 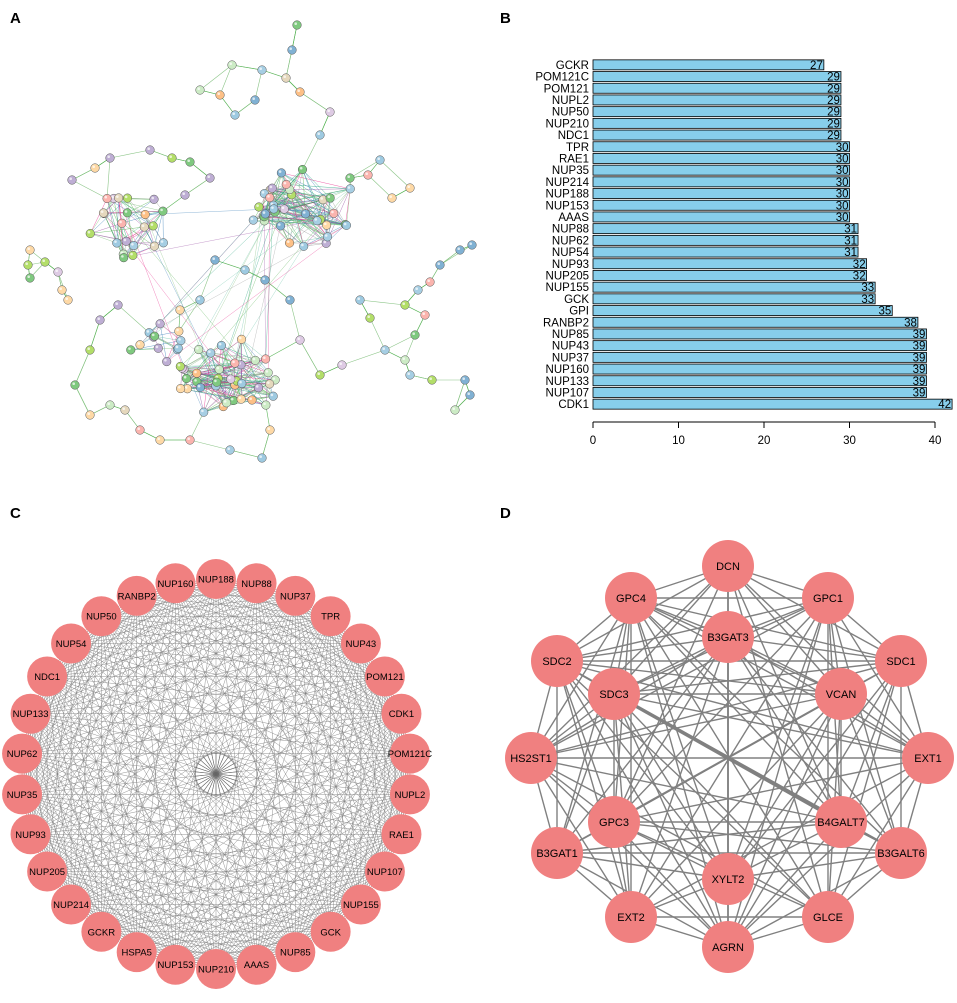 I want to click on node-label-dcn: DCN, so click(x=728, y=567).